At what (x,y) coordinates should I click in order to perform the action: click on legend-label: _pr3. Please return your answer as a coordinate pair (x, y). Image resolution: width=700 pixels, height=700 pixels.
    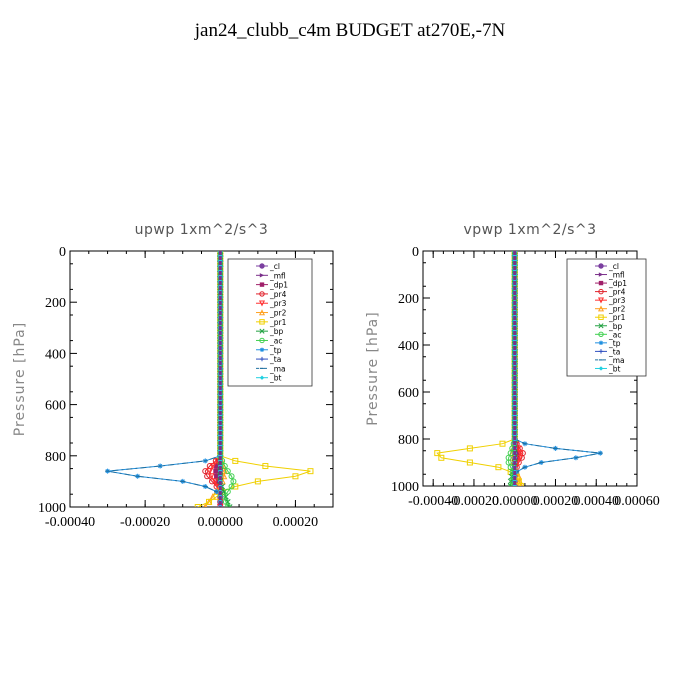
    Looking at the image, I should click on (278, 303).